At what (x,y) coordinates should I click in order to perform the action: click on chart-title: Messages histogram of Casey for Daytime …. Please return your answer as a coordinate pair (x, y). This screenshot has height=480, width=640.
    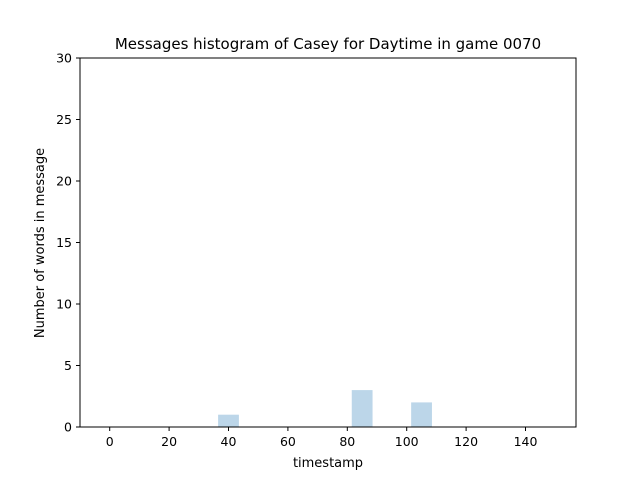
    Looking at the image, I should click on (328, 44).